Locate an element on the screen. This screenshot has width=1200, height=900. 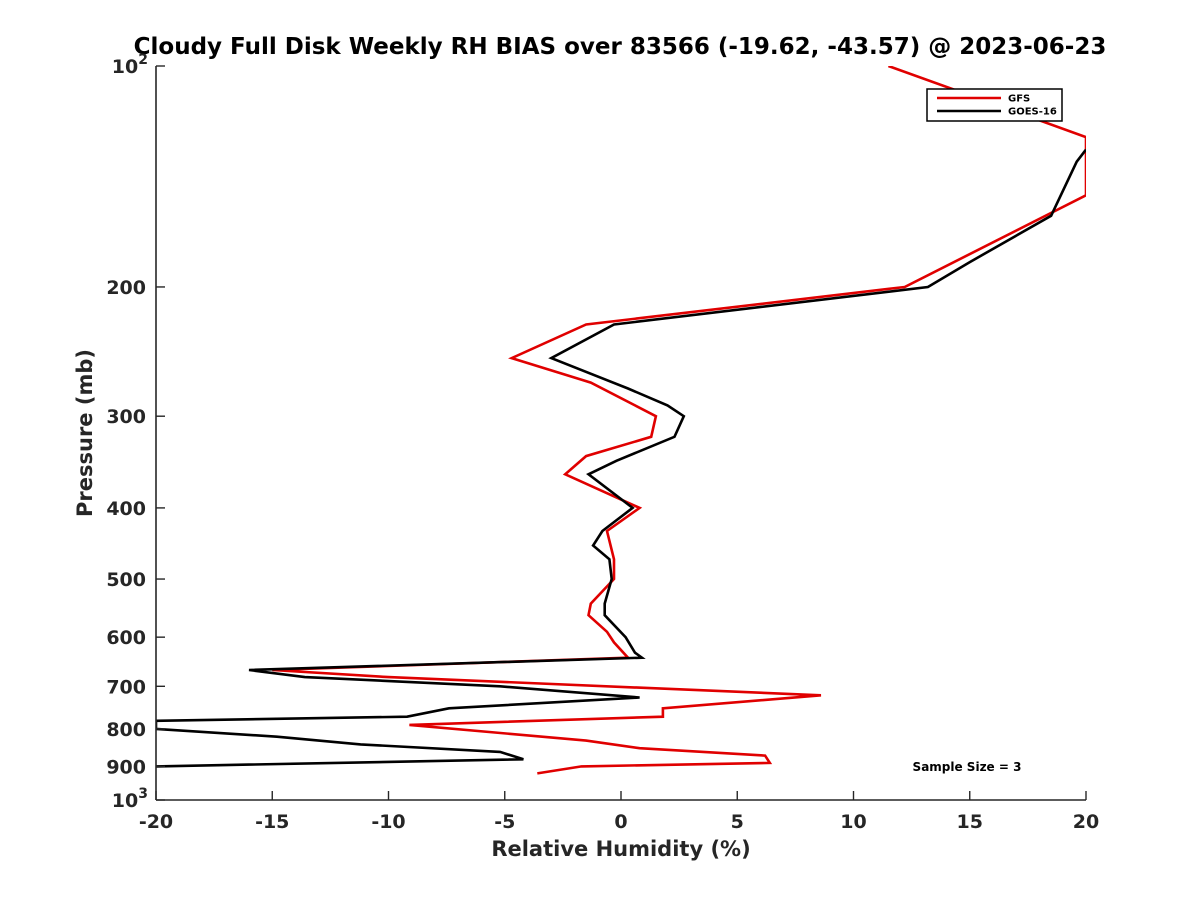
y-tick-label: 200 is located at coordinates (126, 288).